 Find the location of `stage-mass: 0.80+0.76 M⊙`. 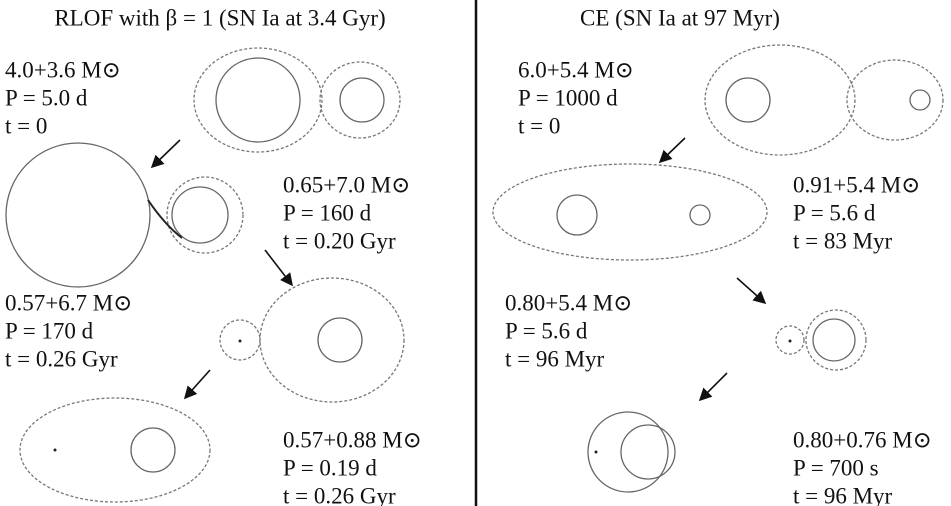

stage-mass: 0.80+0.76 M⊙ is located at coordinates (862, 439).